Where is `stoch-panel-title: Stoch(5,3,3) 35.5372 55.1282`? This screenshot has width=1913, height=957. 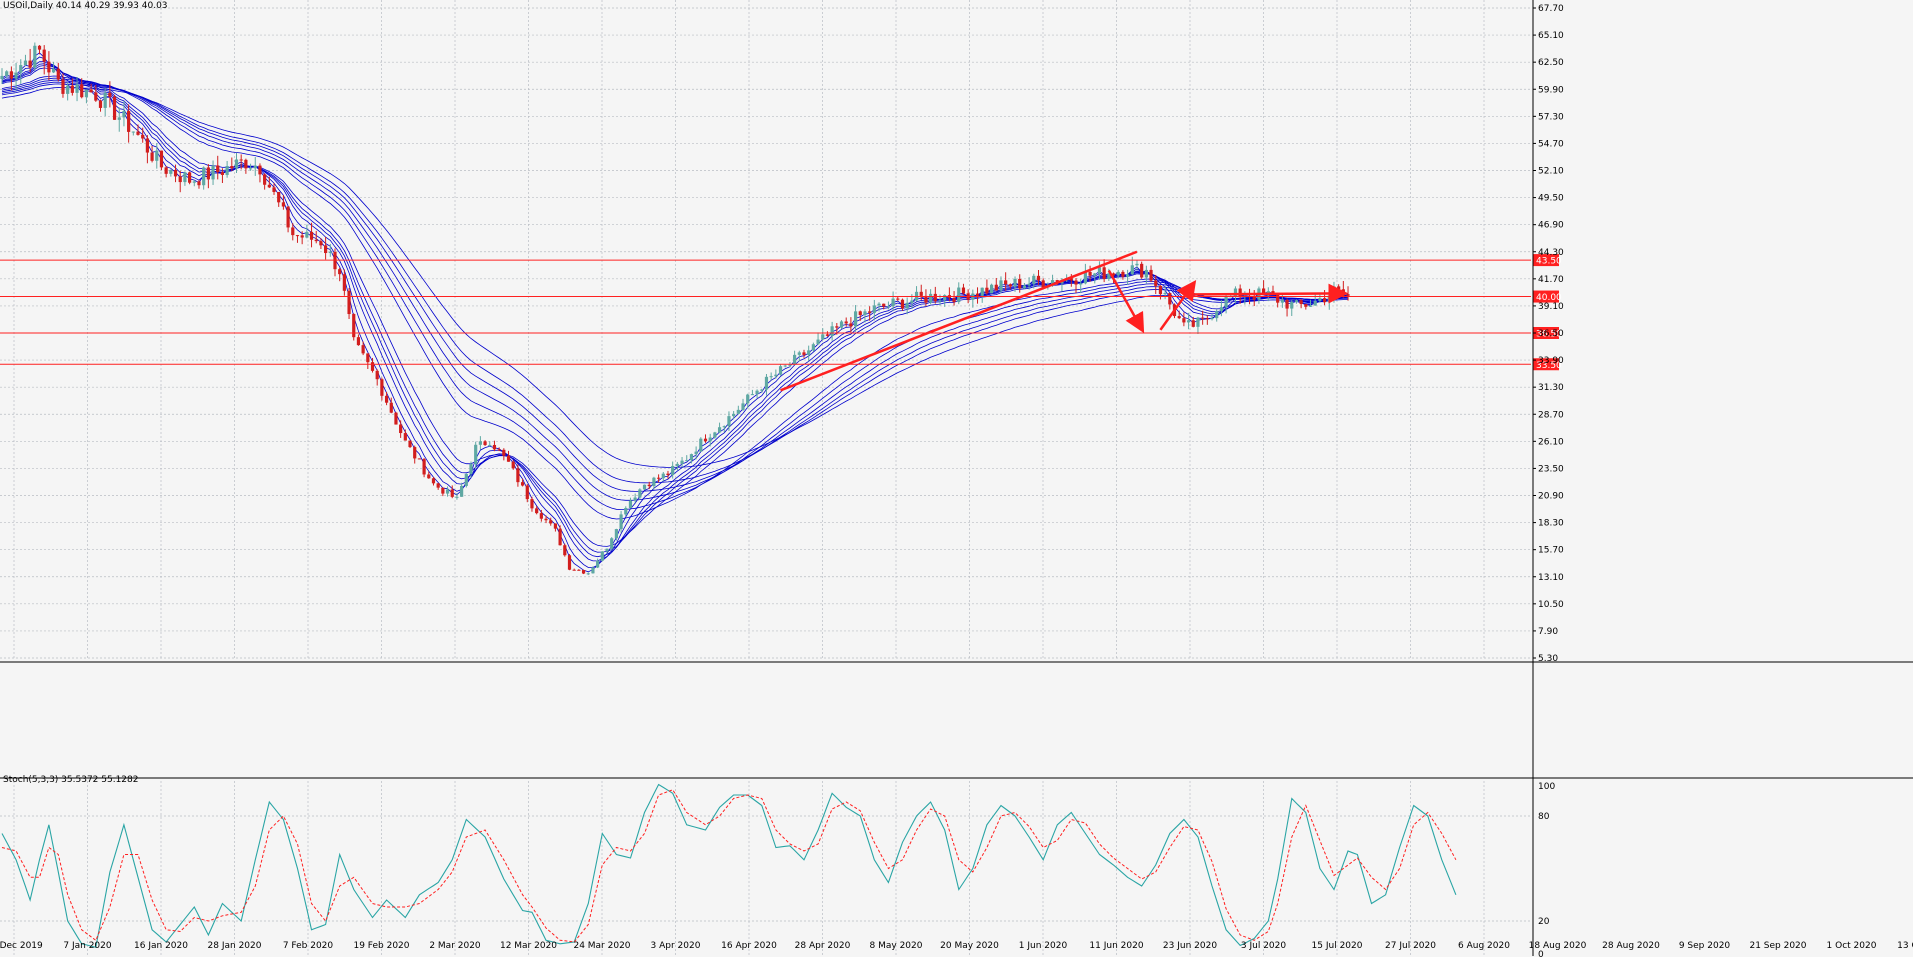 stoch-panel-title: Stoch(5,3,3) 35.5372 55.1282 is located at coordinates (70, 780).